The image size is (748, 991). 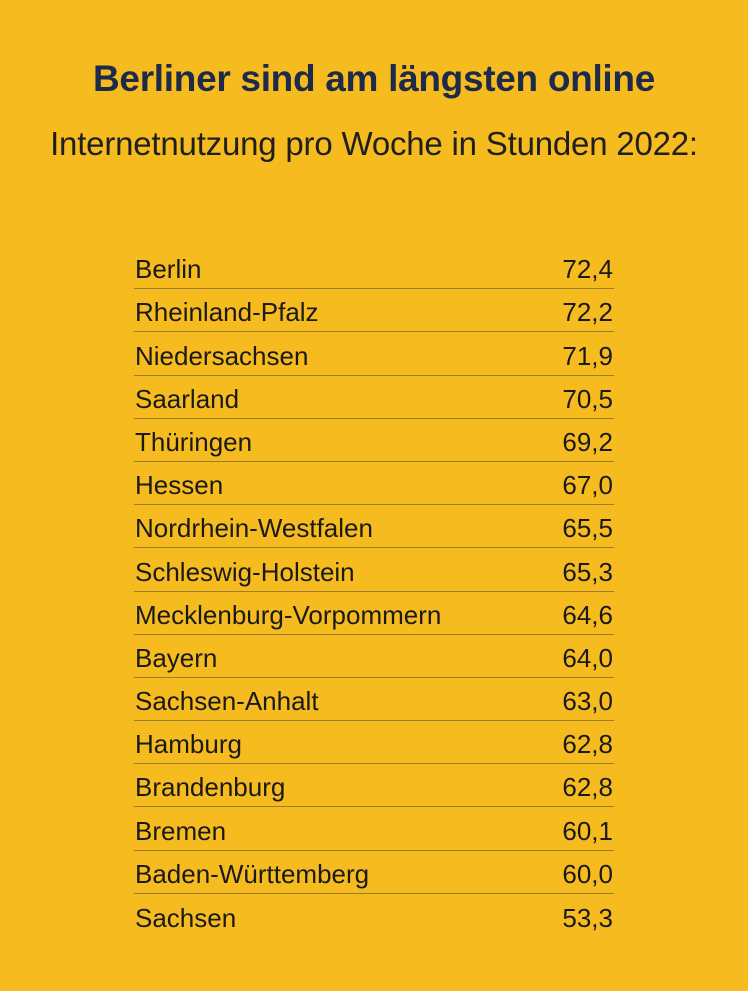 I want to click on row-value: 65,3, so click(x=587, y=571).